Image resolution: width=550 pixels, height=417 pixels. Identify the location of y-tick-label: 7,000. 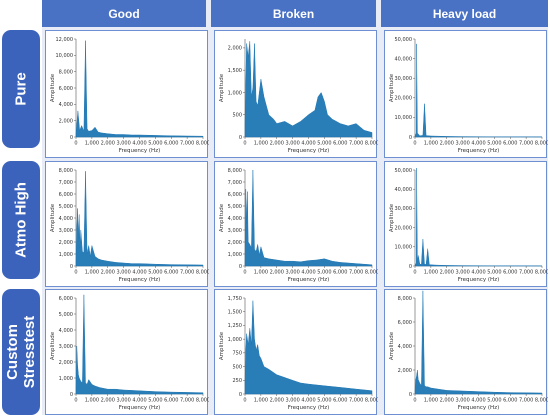
(66, 183).